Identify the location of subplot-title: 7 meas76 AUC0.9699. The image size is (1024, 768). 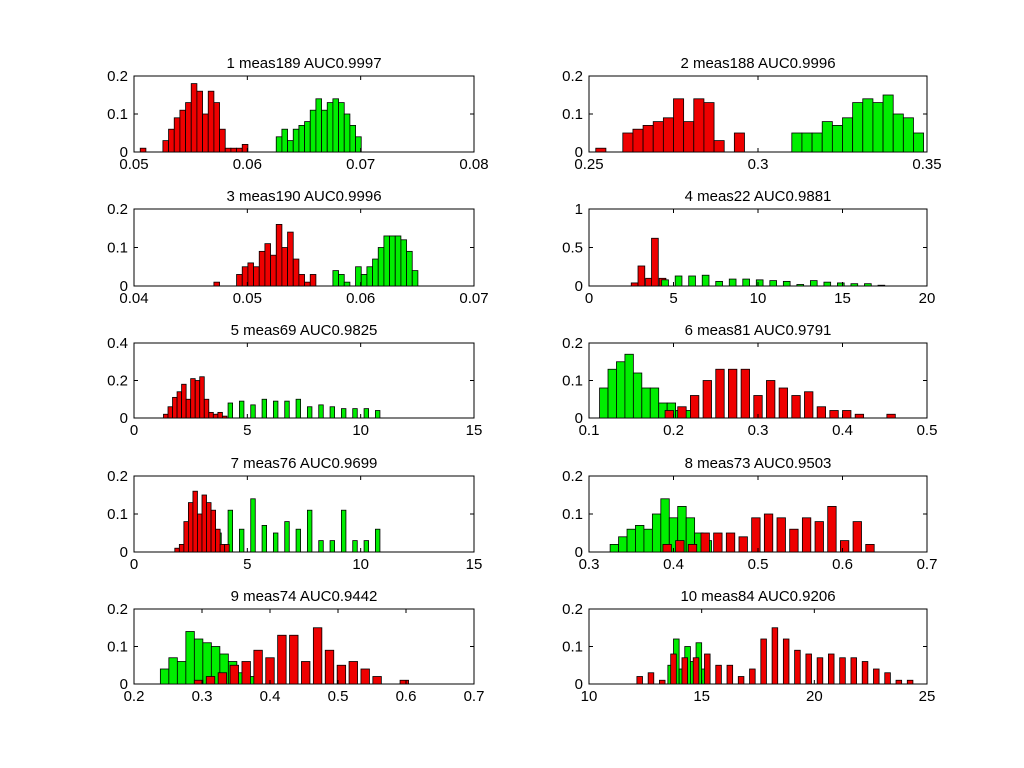
(304, 463).